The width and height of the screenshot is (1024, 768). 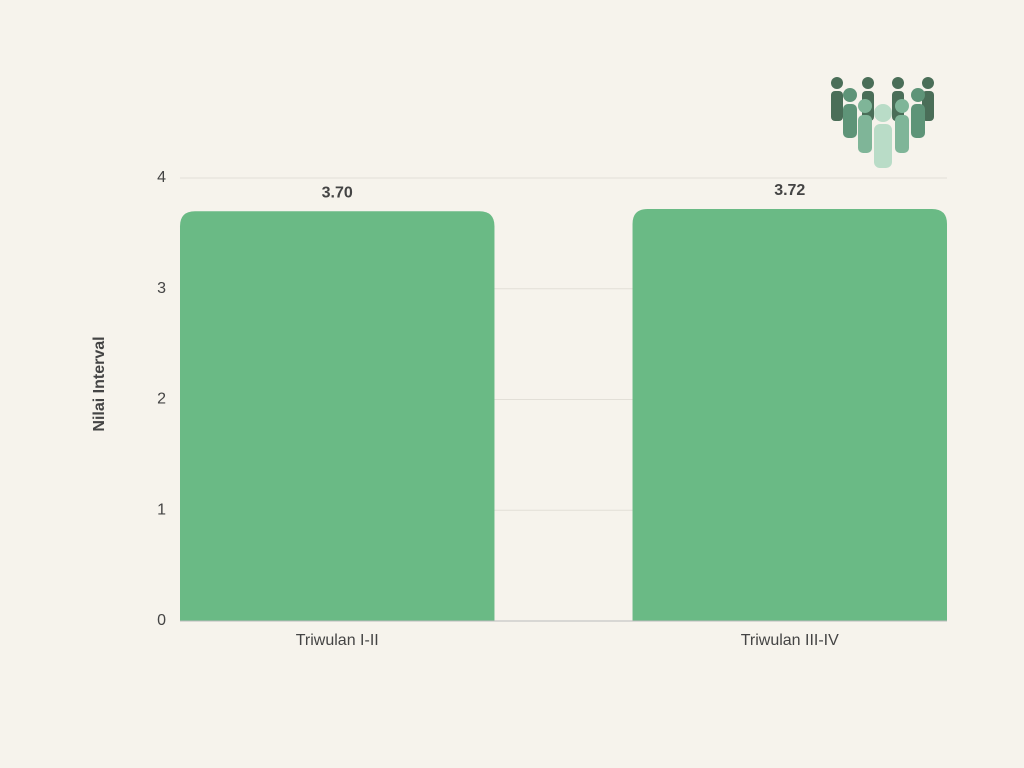 I want to click on x-tick-label: Triwulan III-IV, so click(x=790, y=640).